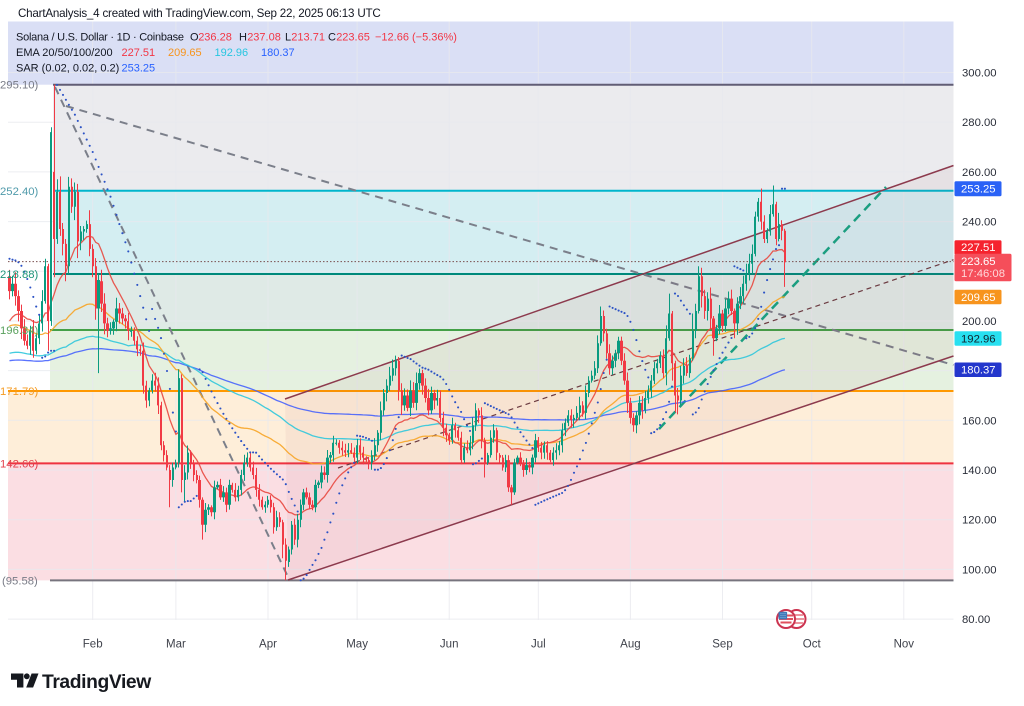 This screenshot has width=1024, height=706. Describe the element at coordinates (215, 38) in the screenshot. I see `svg-text: 236.28` at that location.